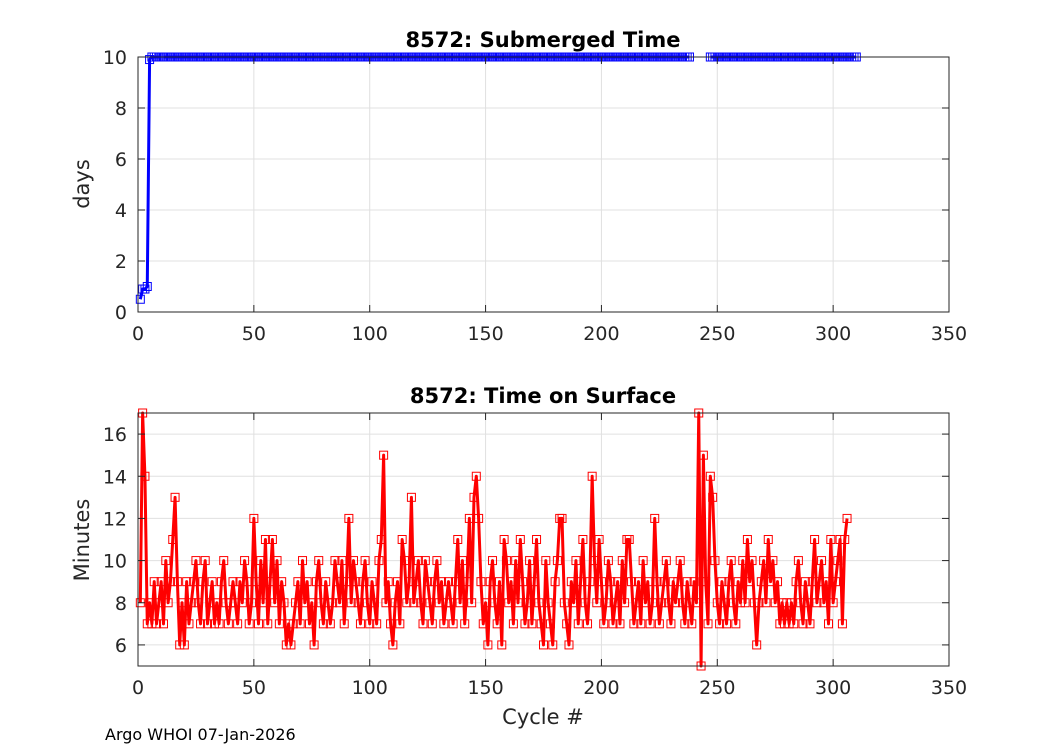 The image size is (1050, 750). What do you see at coordinates (717, 688) in the screenshot?
I see `x-tick-label: 250` at bounding box center [717, 688].